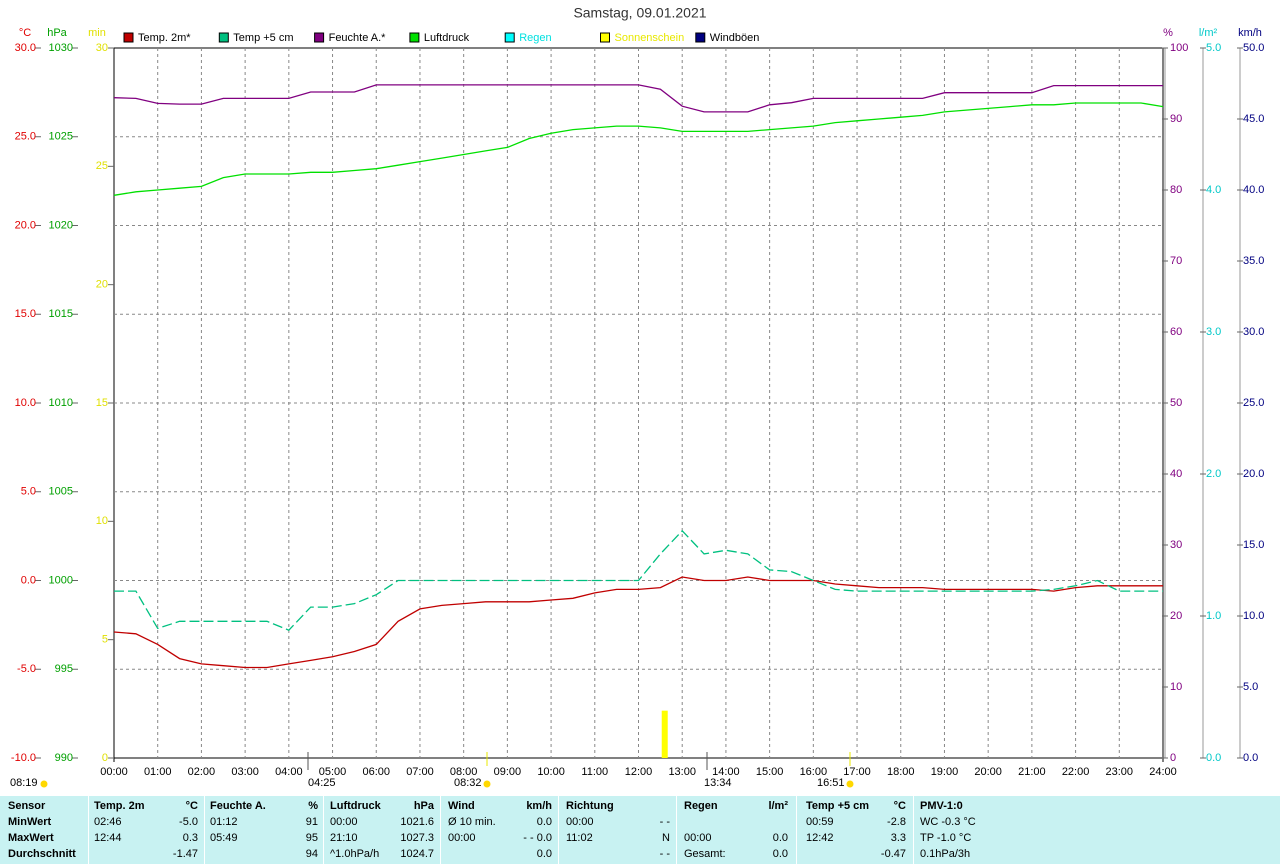  What do you see at coordinates (946, 838) in the screenshot?
I see `cell-value: TP -1.0 °C` at bounding box center [946, 838].